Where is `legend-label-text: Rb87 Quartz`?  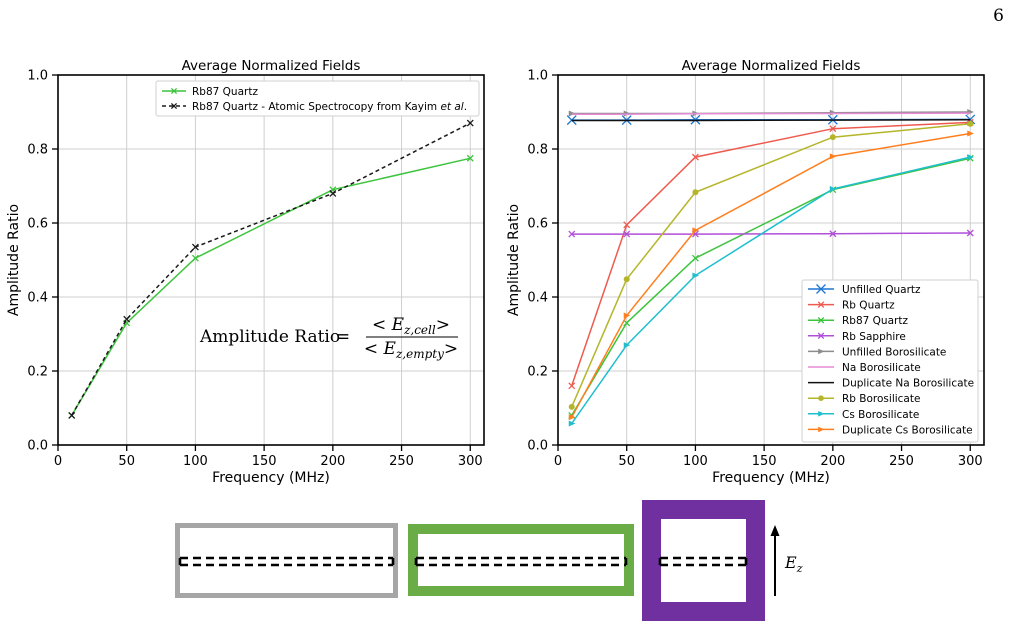 legend-label-text: Rb87 Quartz is located at coordinates (225, 92).